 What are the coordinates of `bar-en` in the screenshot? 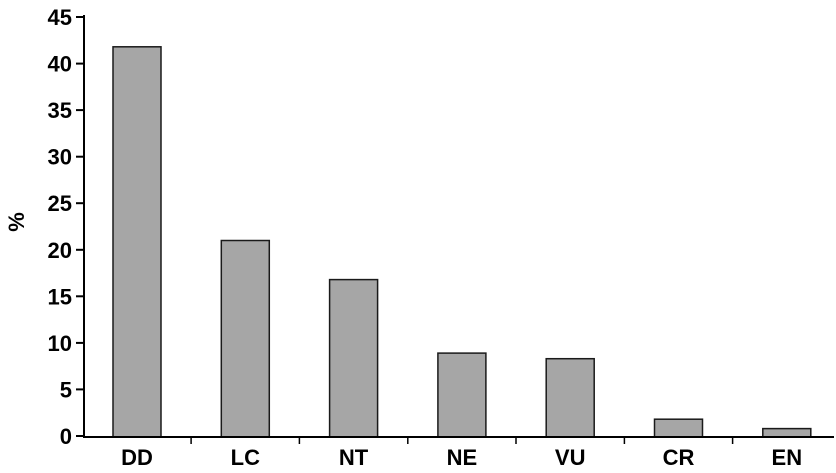 It's located at (787, 432).